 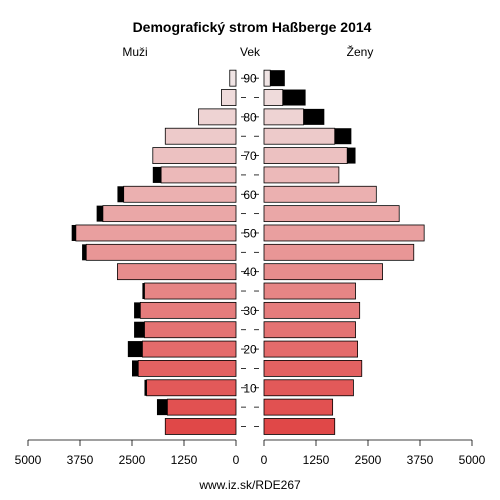 I want to click on x-female-tick-label: 1250, so click(x=316, y=460).